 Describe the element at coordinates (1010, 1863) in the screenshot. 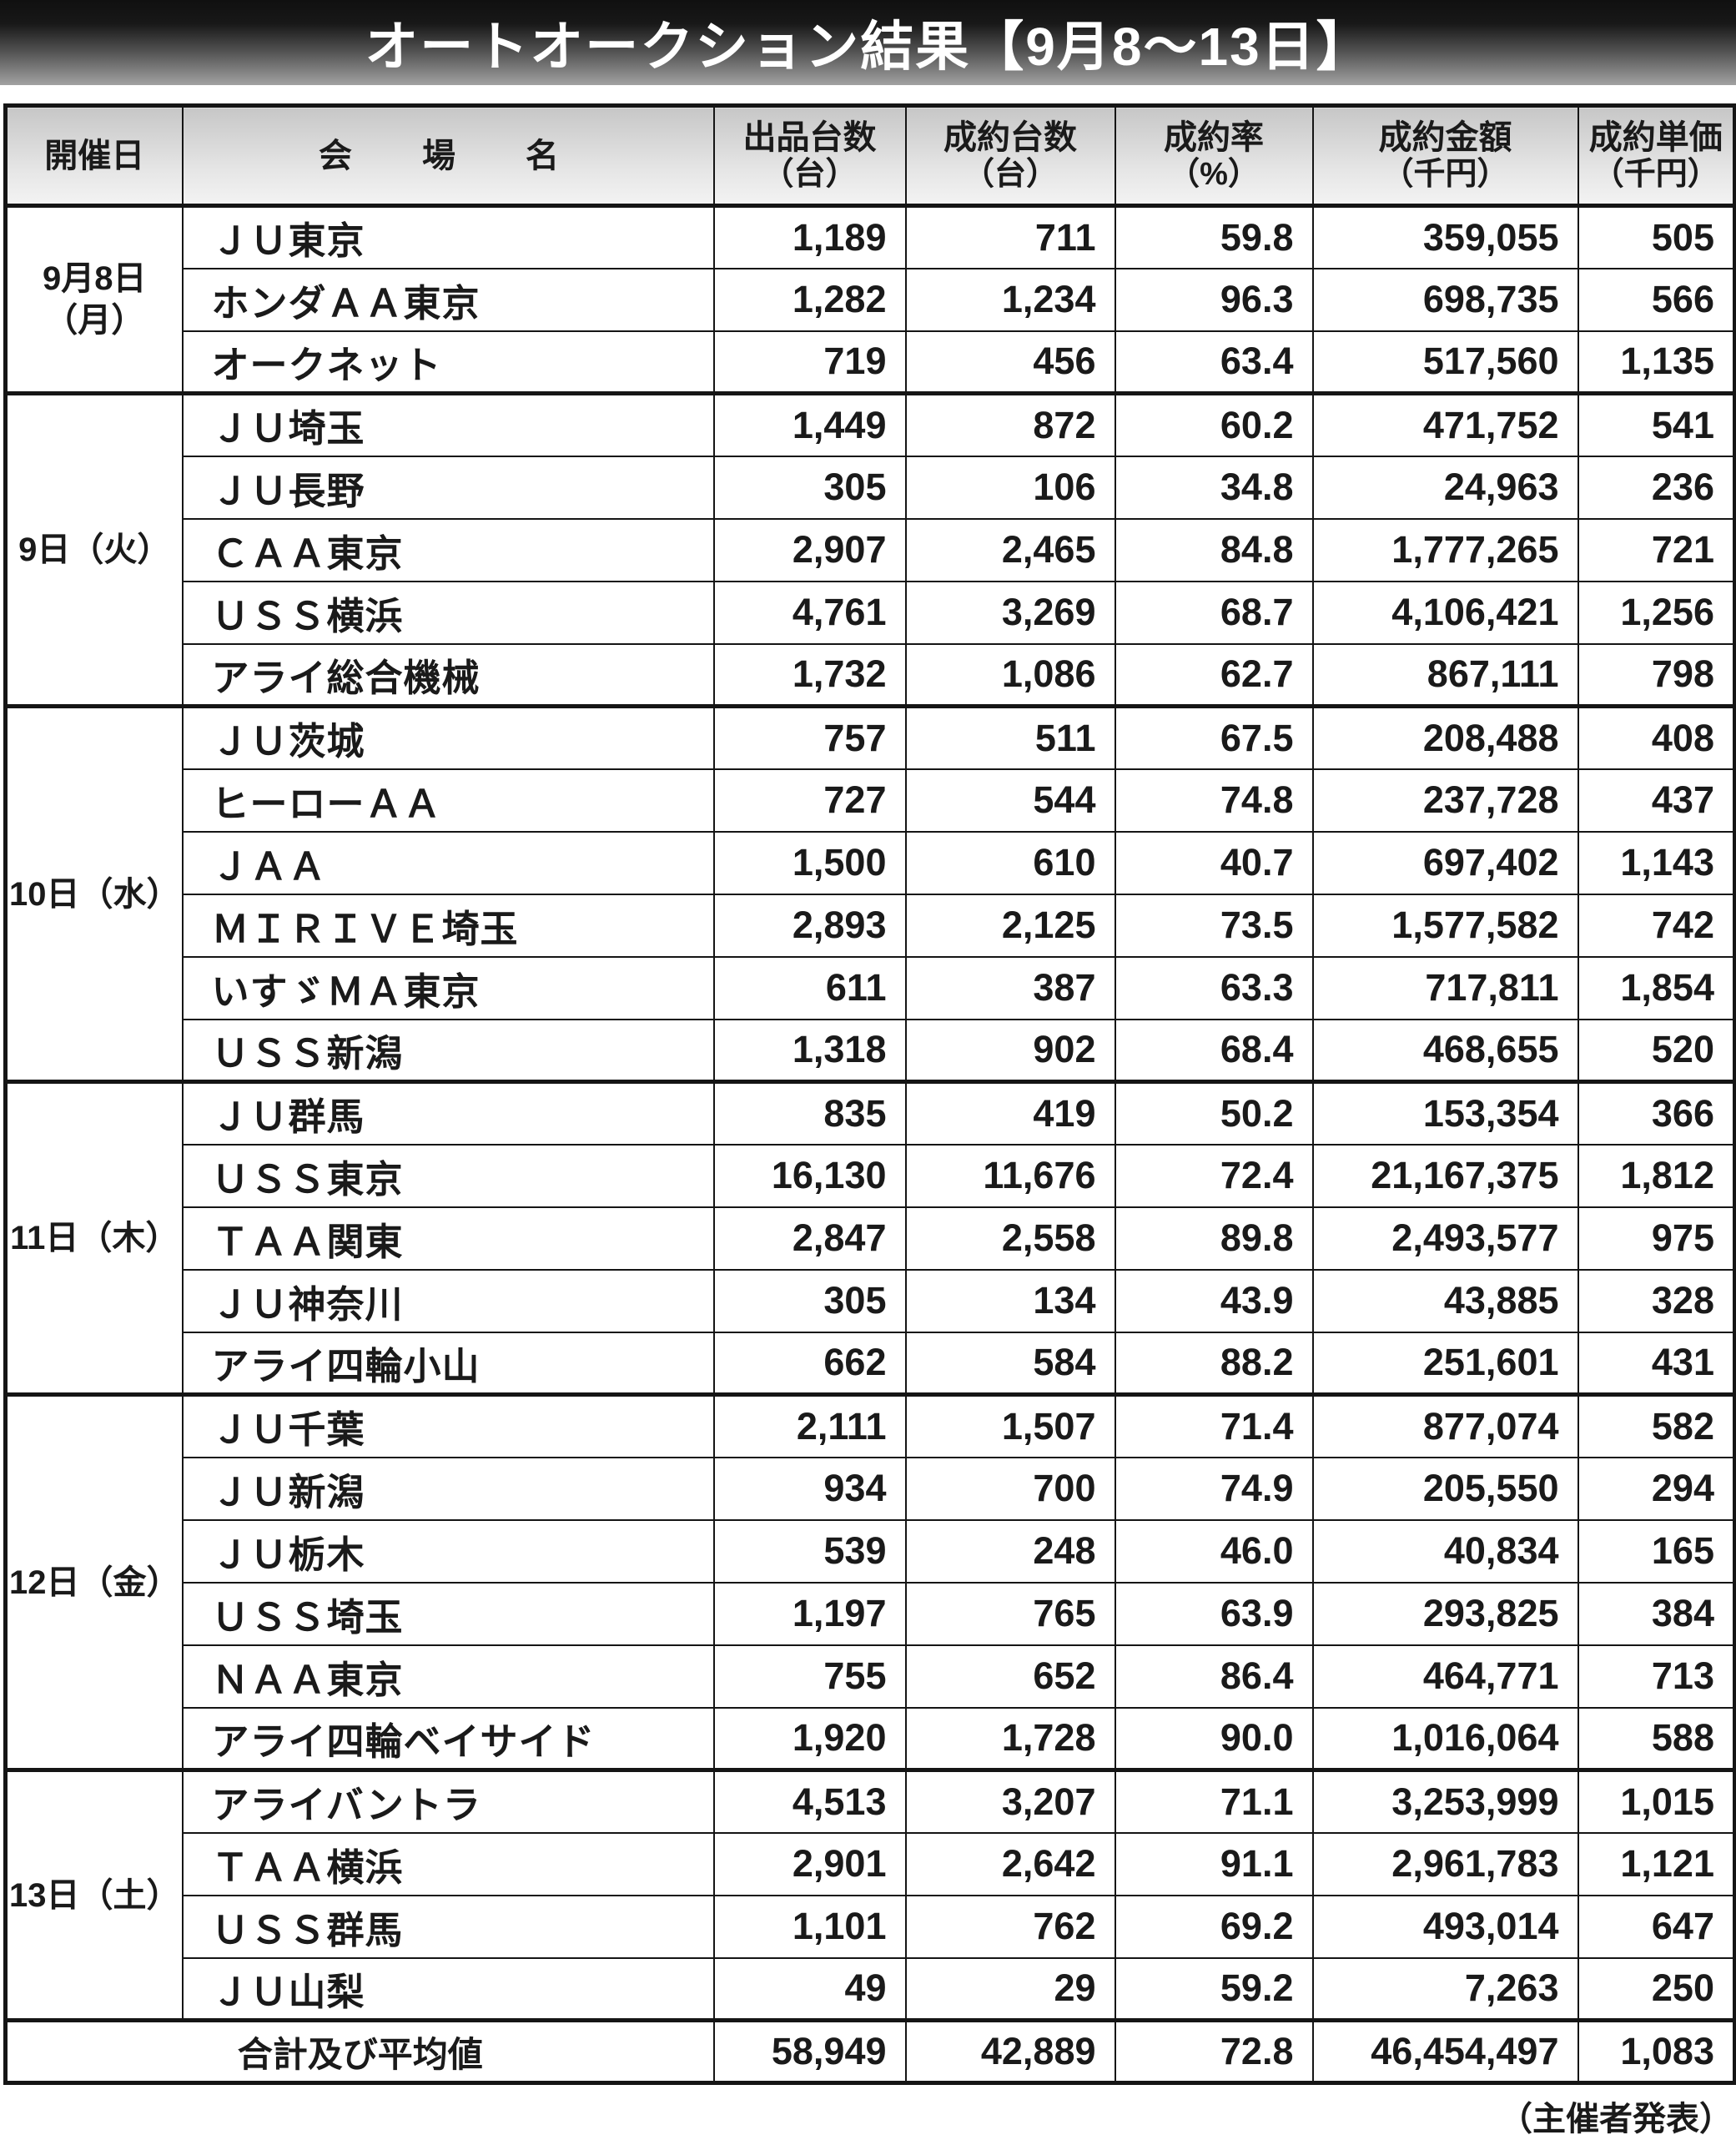

I see `sold-count-cell: 2,642` at that location.